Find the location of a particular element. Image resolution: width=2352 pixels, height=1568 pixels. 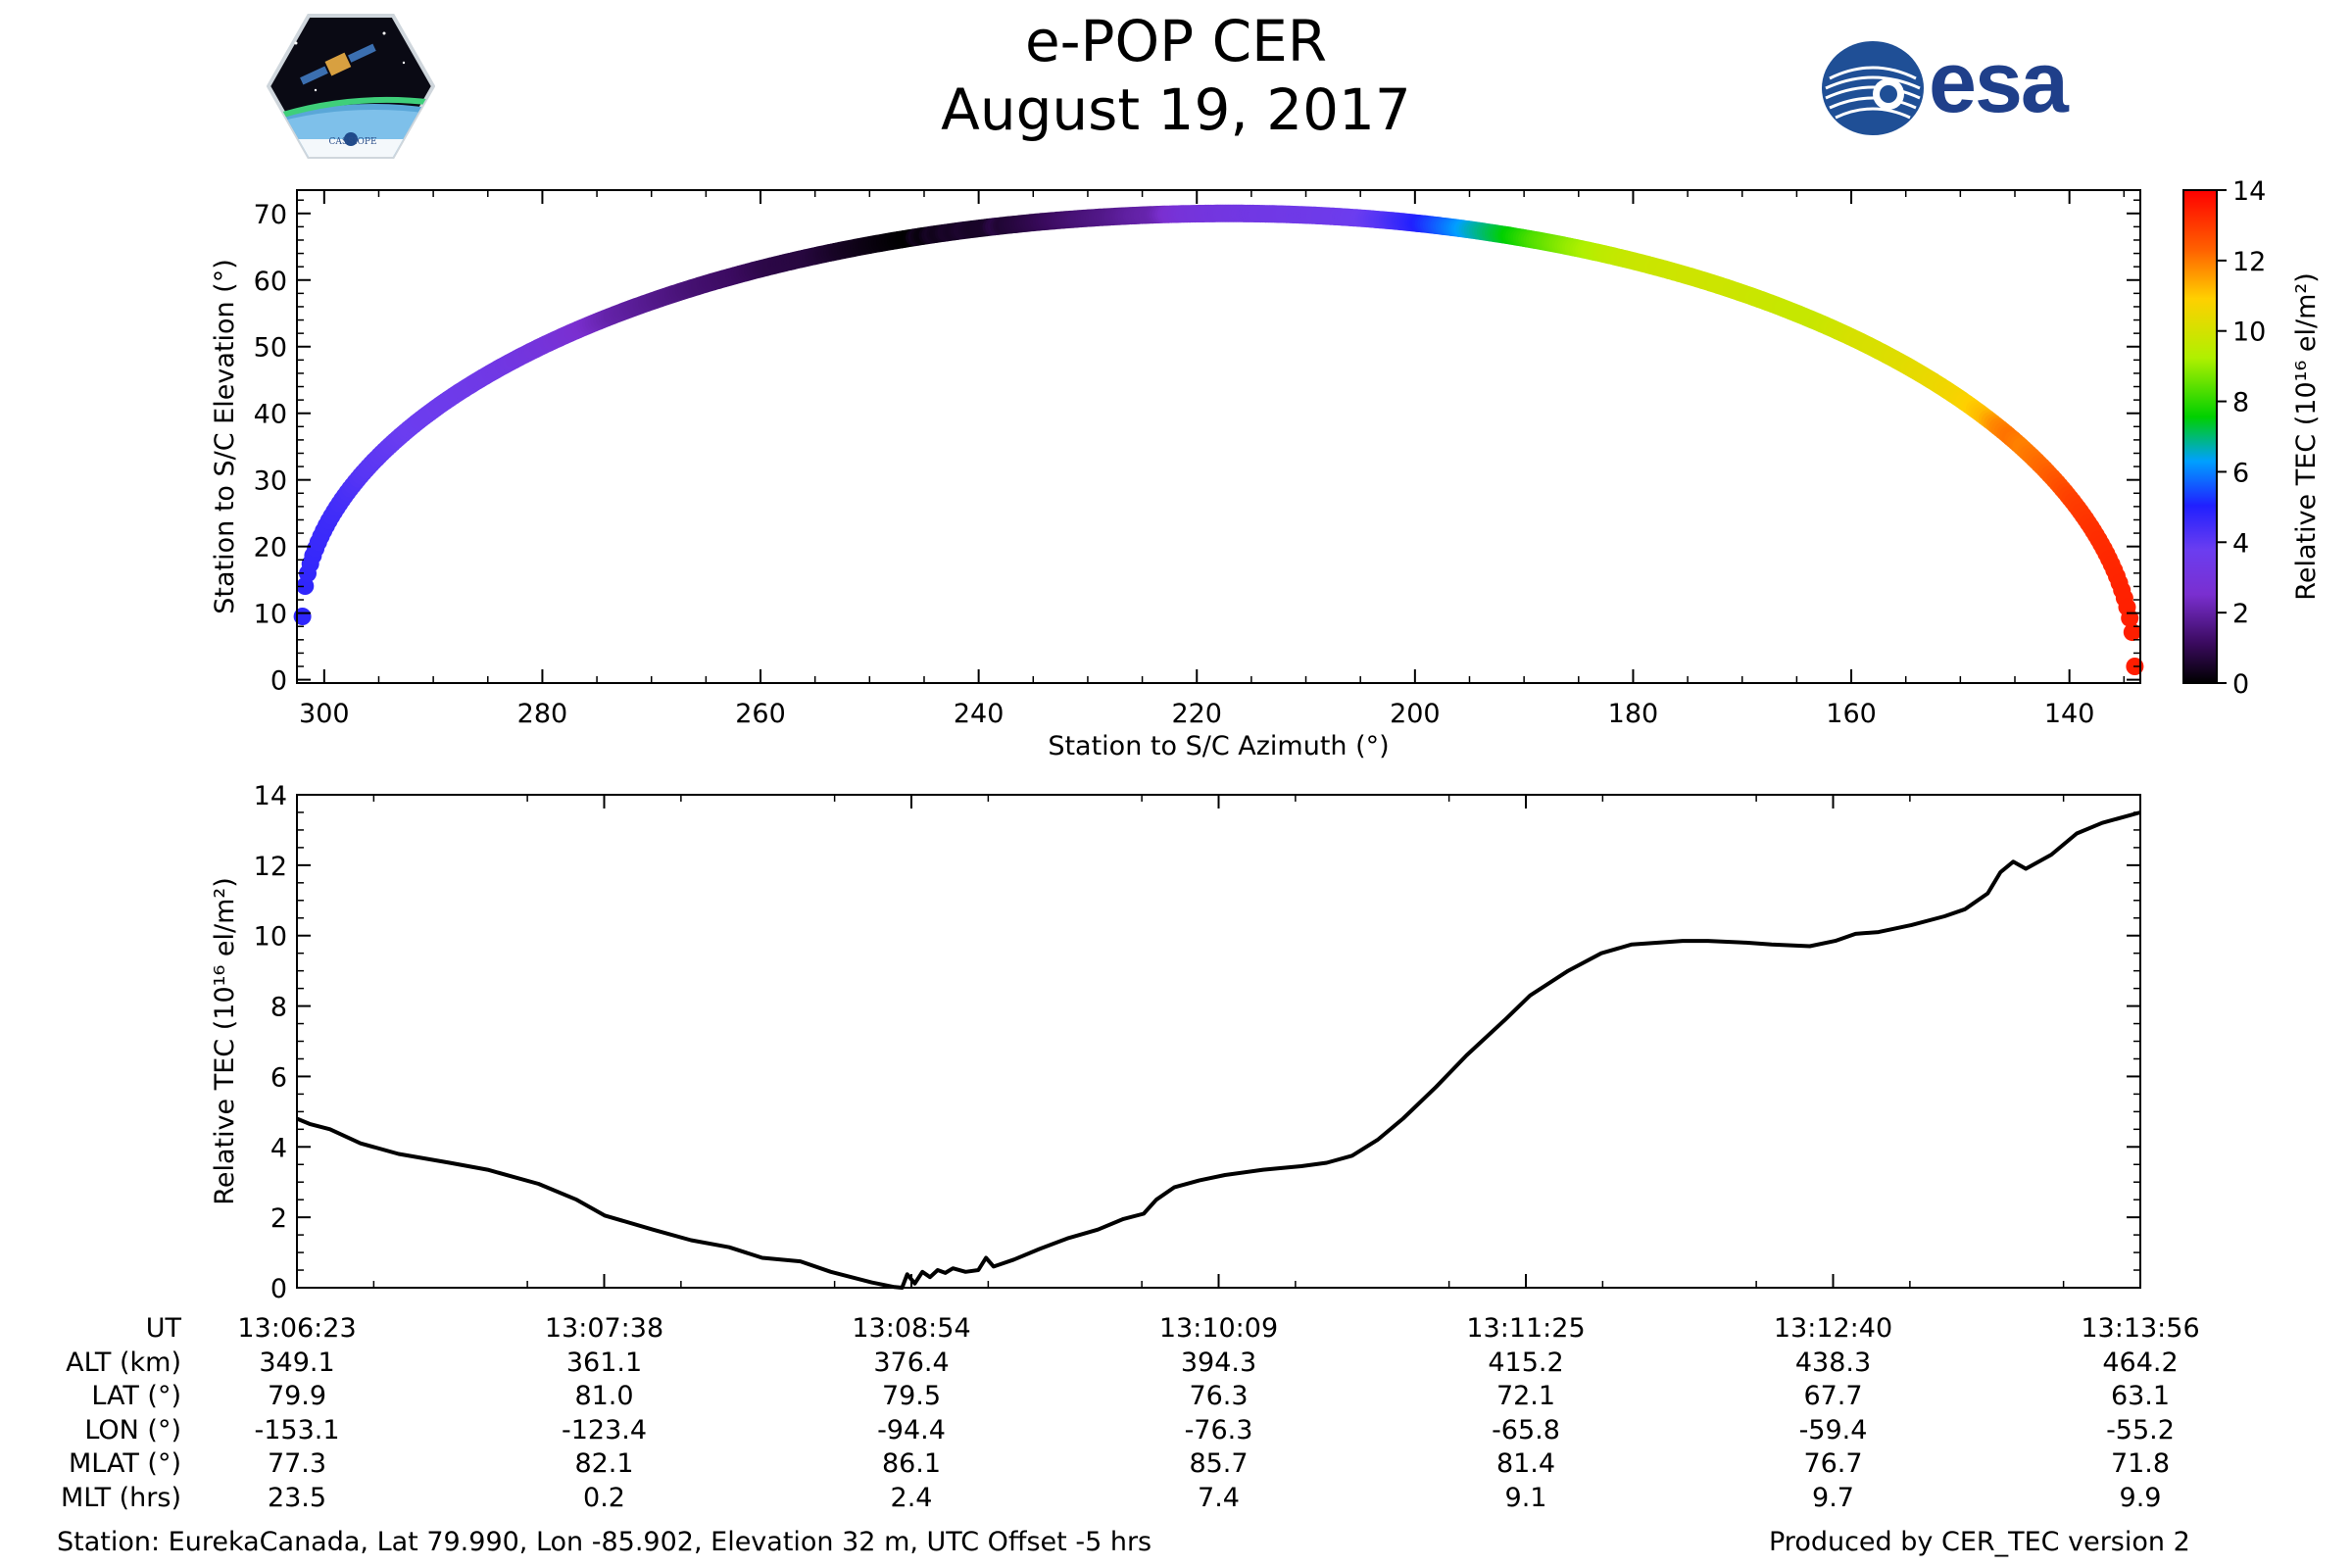

table-cell: 71.8 is located at coordinates (2140, 1464).